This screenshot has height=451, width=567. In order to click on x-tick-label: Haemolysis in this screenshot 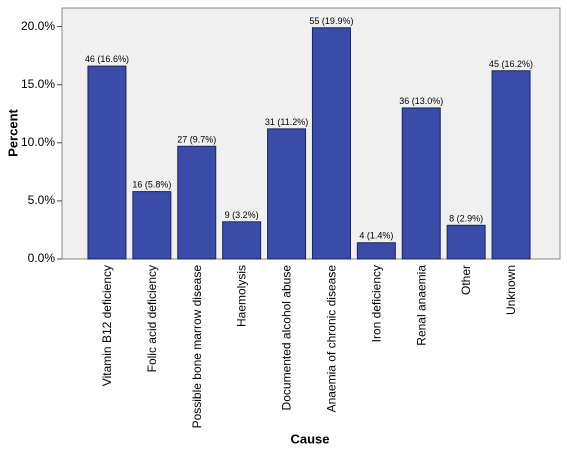, I will do `click(242, 296)`.